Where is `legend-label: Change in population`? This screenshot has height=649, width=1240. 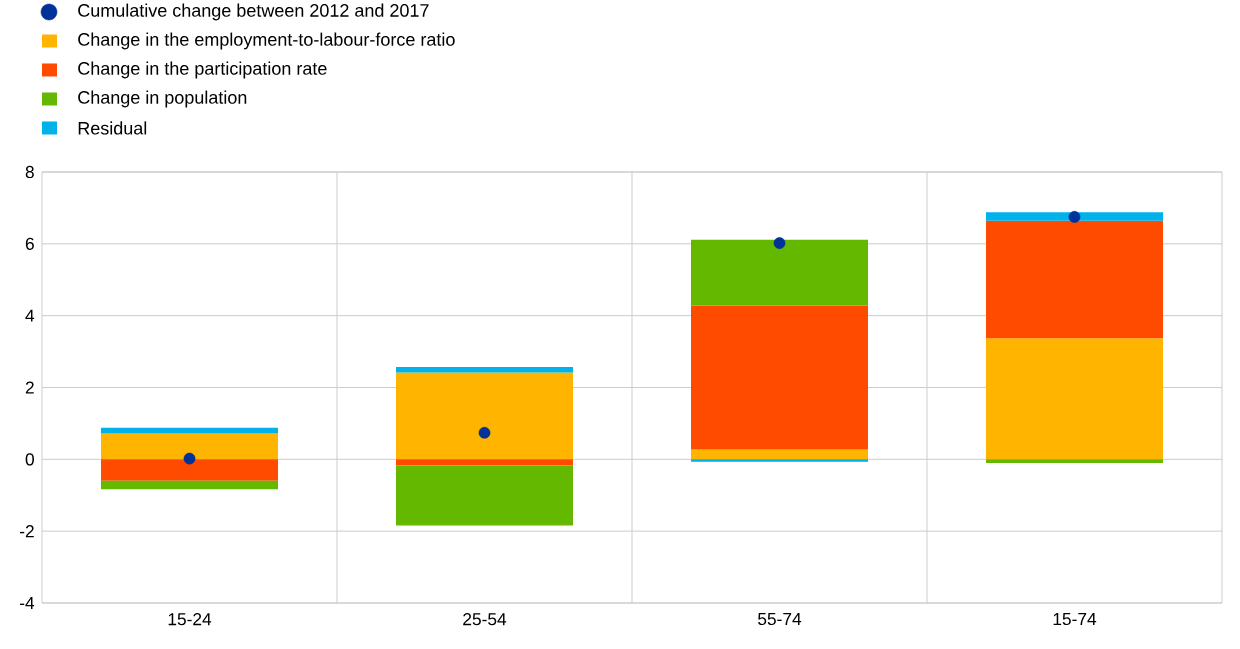 legend-label: Change in population is located at coordinates (162, 99).